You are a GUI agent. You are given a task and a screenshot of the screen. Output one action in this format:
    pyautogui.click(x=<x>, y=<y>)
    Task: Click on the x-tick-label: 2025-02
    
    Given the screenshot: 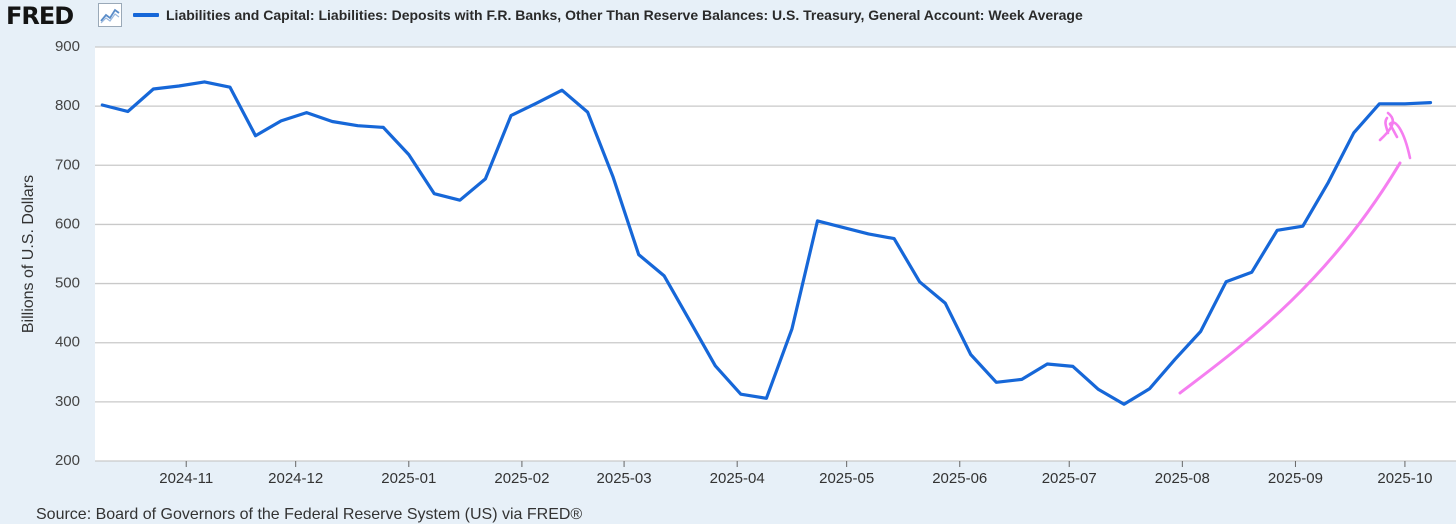 What is the action you would take?
    pyautogui.click(x=521, y=478)
    